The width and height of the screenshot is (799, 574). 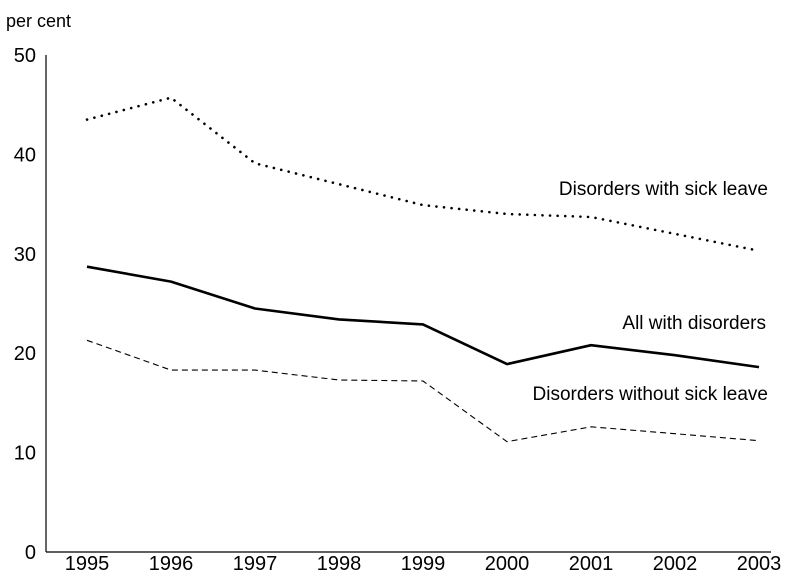 What do you see at coordinates (30, 553) in the screenshot?
I see `y-tick-label: 0` at bounding box center [30, 553].